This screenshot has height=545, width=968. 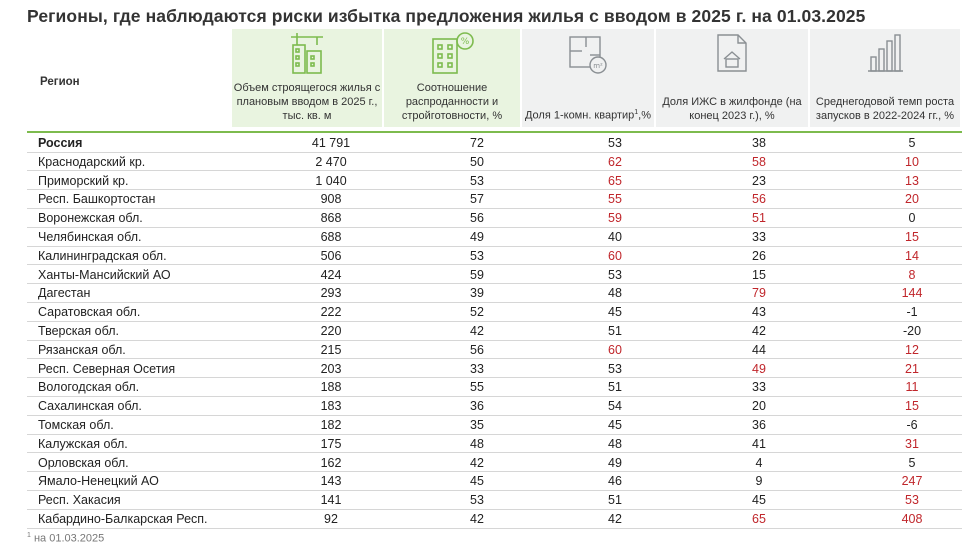 What do you see at coordinates (912, 519) in the screenshot?
I see `table-cell: 408` at bounding box center [912, 519].